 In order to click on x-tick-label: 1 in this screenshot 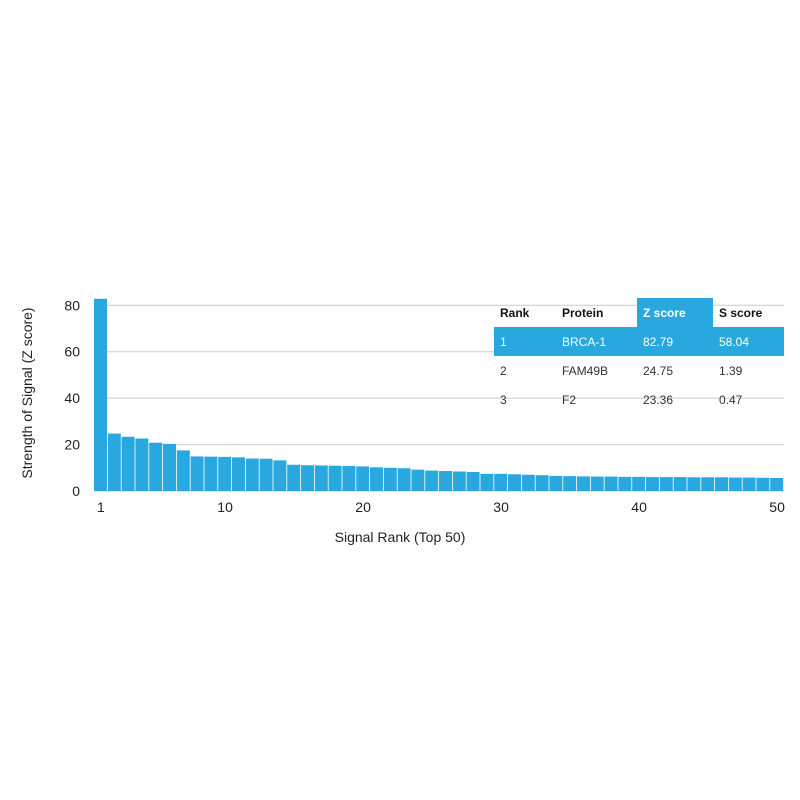, I will do `click(101, 507)`.